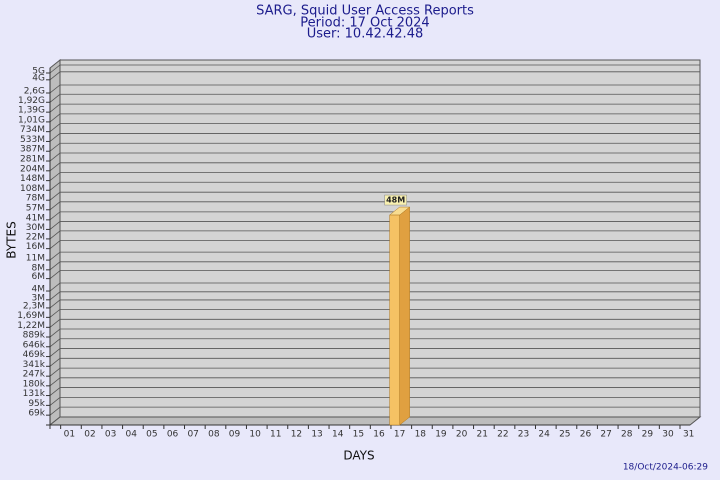 The width and height of the screenshot is (720, 480). What do you see at coordinates (668, 435) in the screenshot?
I see `x-tick-label: 30` at bounding box center [668, 435].